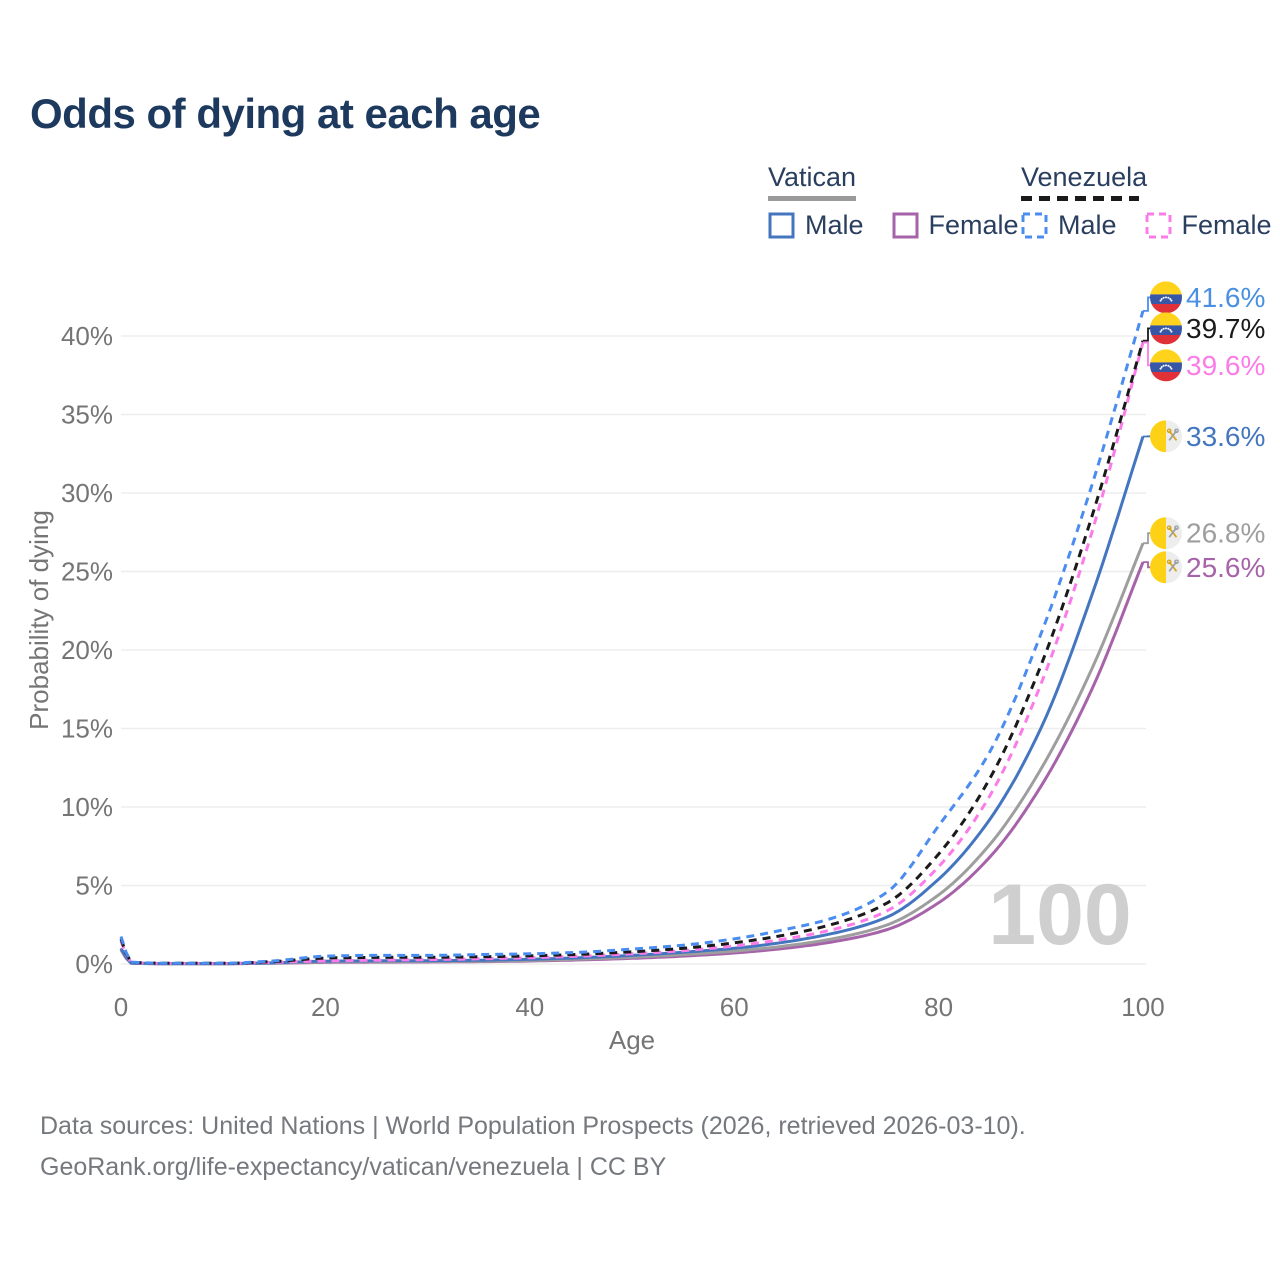 The height and width of the screenshot is (1280, 1280). Describe the element at coordinates (87, 729) in the screenshot. I see `y-tick-label: 15%` at that location.